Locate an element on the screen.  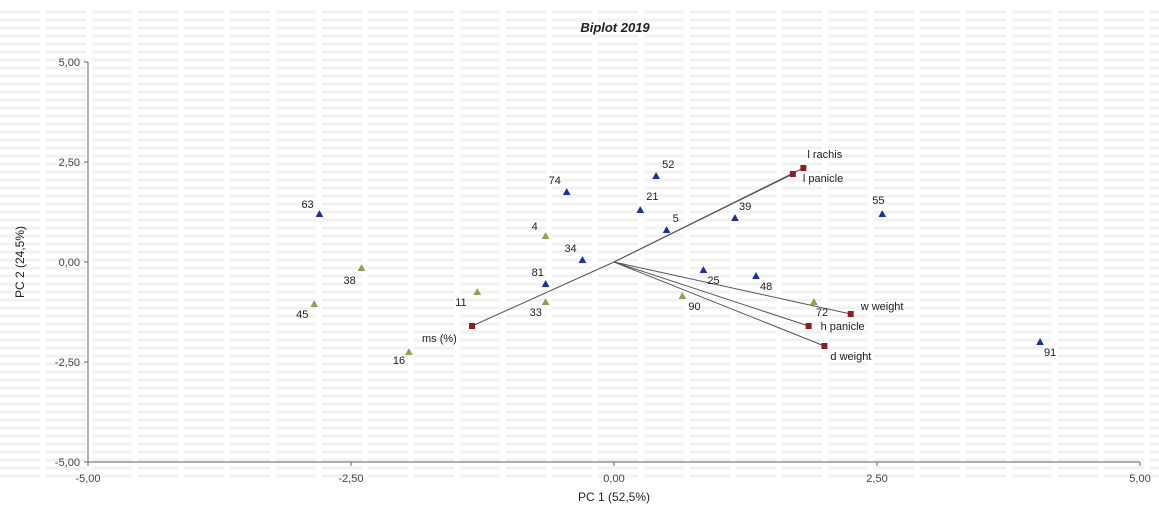
data-point-label: 5 is located at coordinates (676, 219).